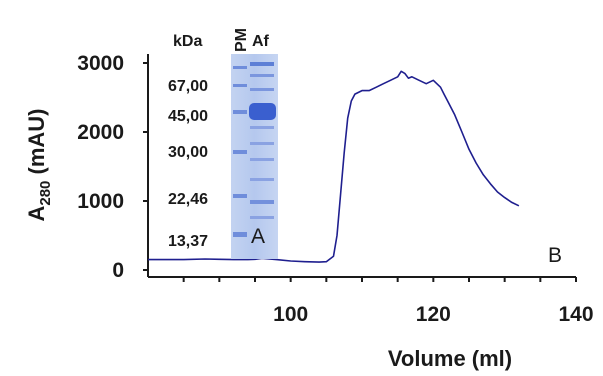 Image resolution: width=603 pixels, height=376 pixels. Describe the element at coordinates (188, 86) in the screenshot. I see `gel-marker-label: 67,00` at that location.